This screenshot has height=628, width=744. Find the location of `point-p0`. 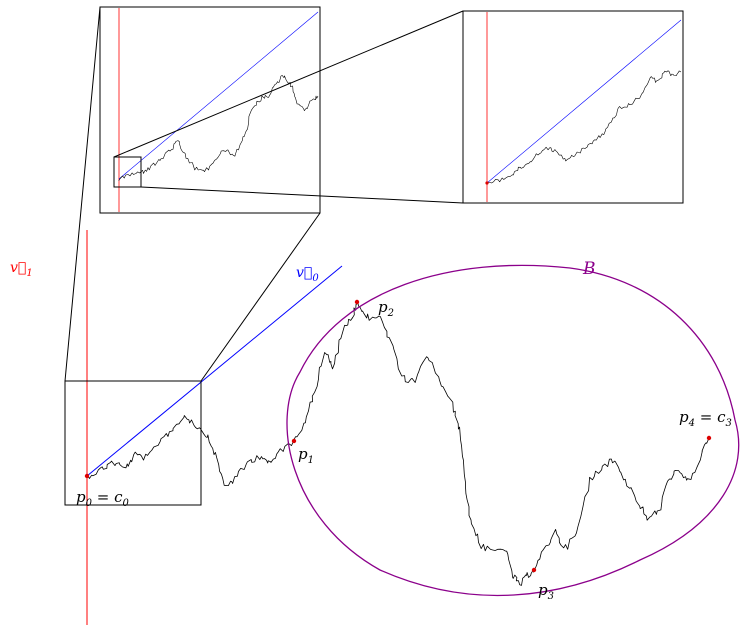

point-p0 is located at coordinates (87, 476).